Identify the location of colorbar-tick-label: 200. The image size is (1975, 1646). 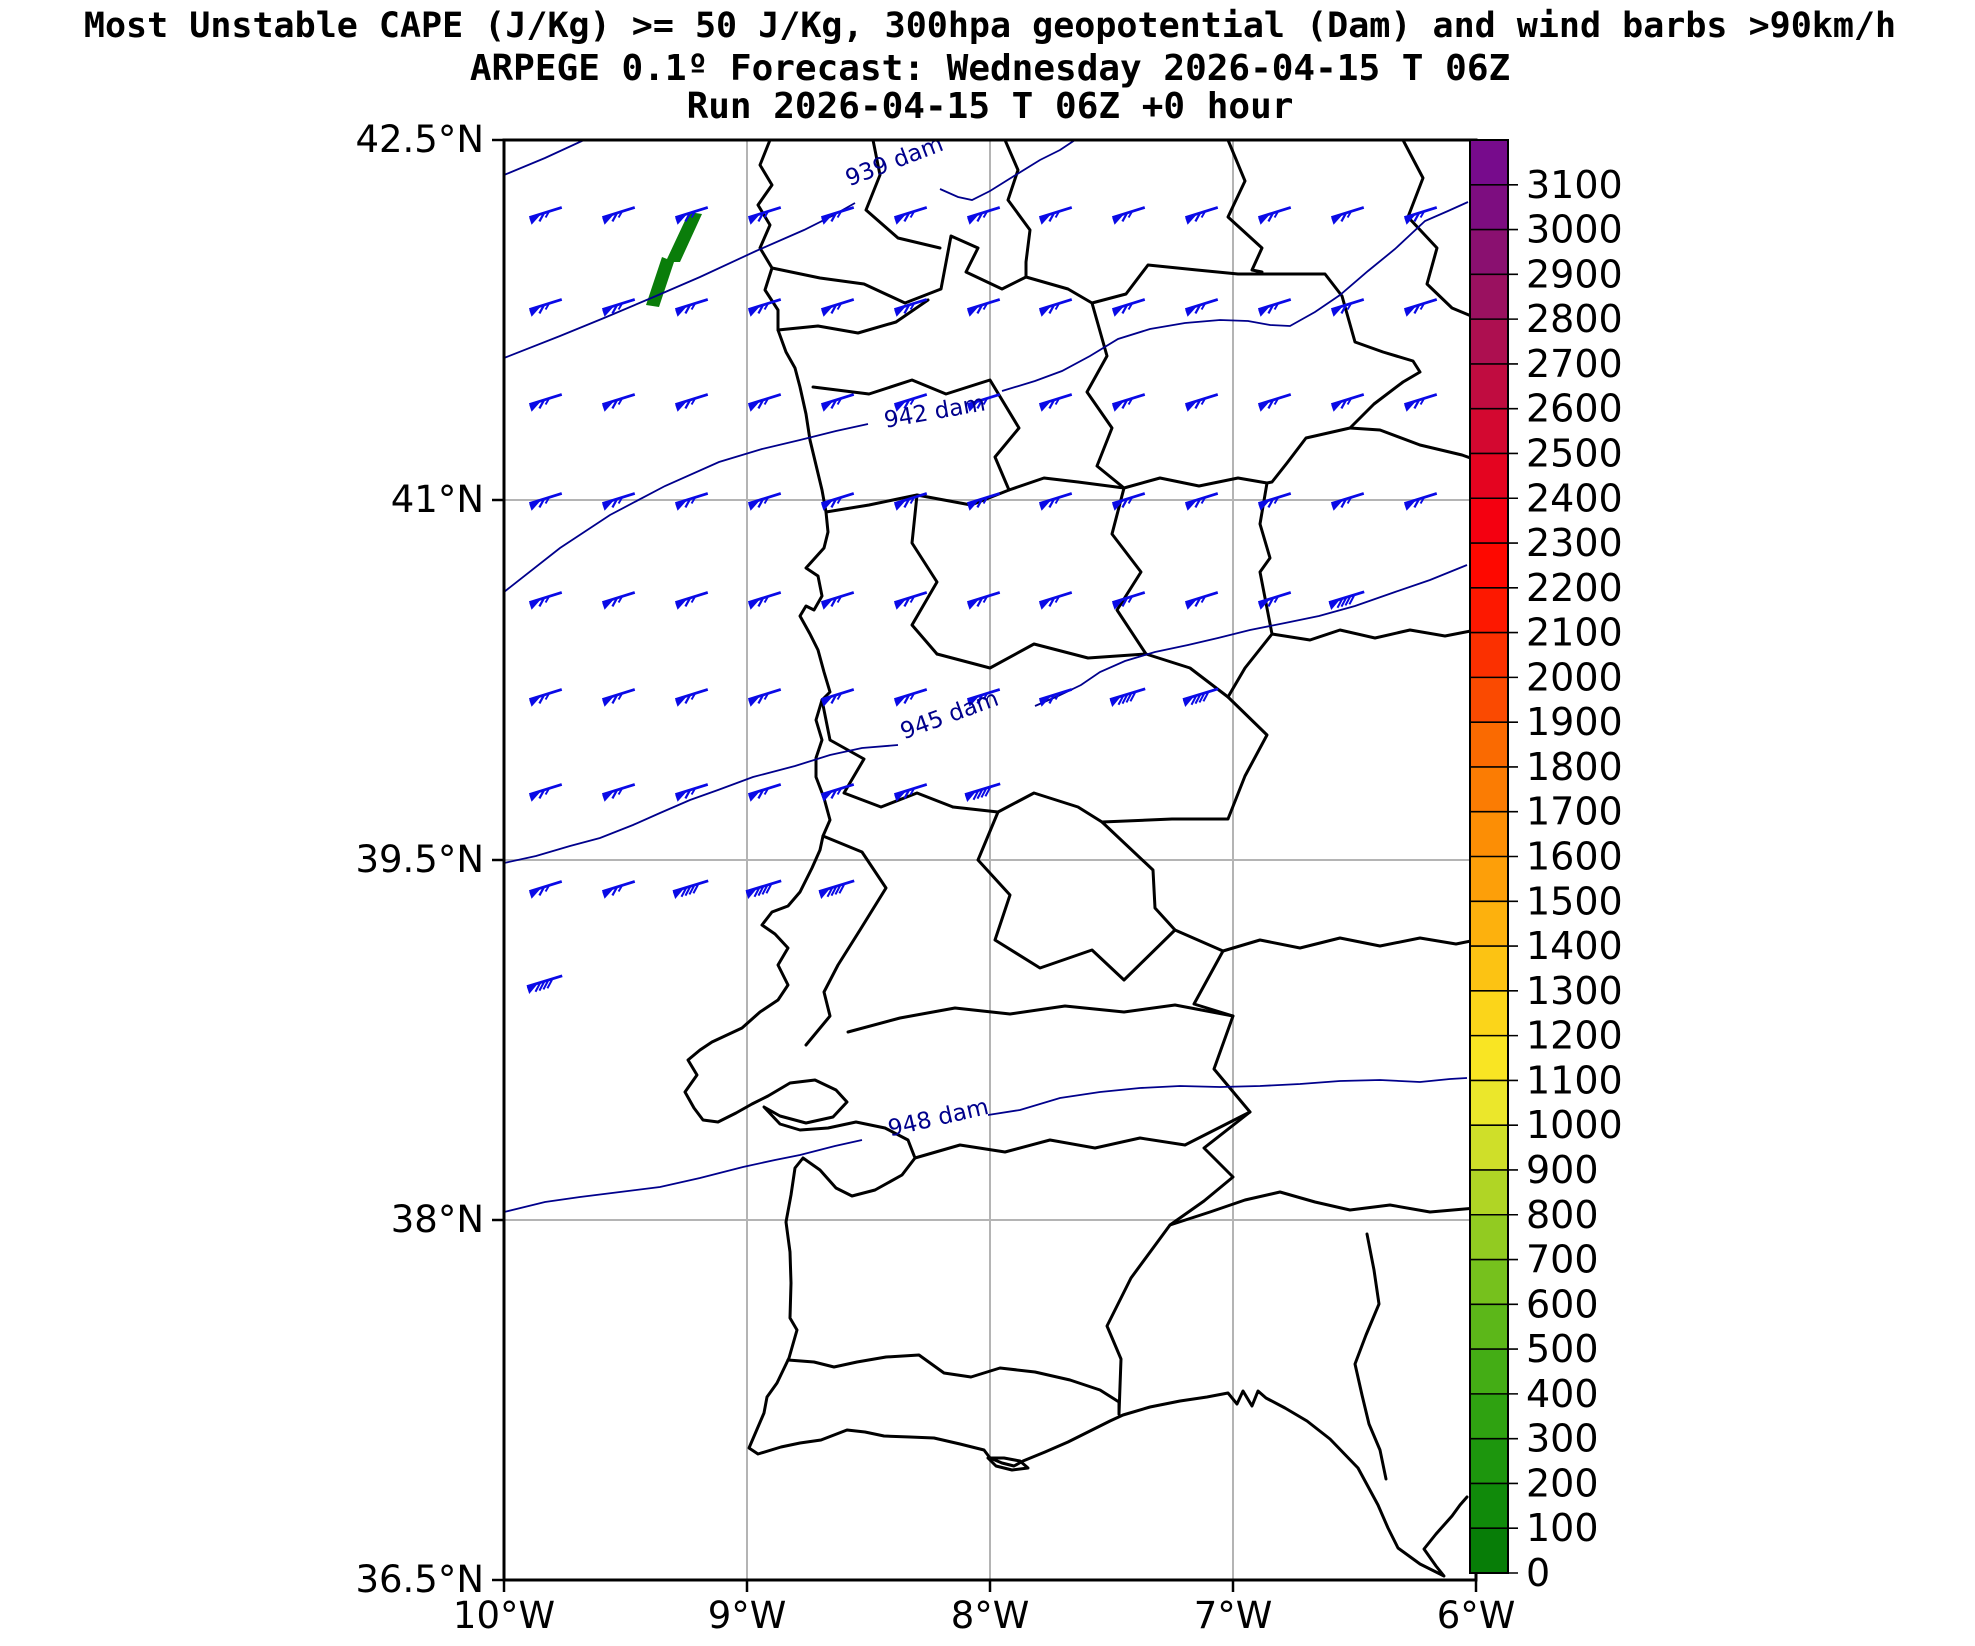
(1562, 1483).